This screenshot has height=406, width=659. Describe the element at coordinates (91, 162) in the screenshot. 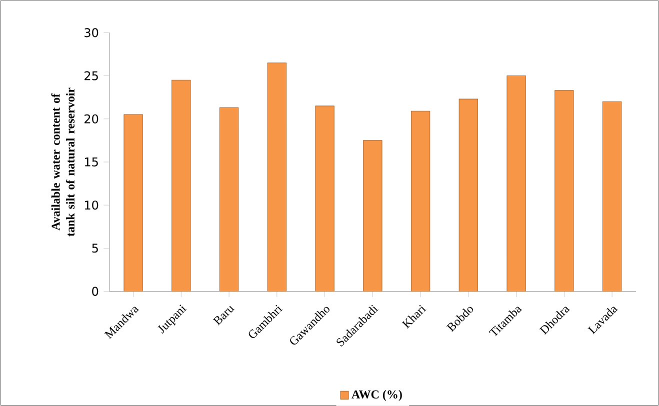

I see `y-tick-label: 15` at that location.